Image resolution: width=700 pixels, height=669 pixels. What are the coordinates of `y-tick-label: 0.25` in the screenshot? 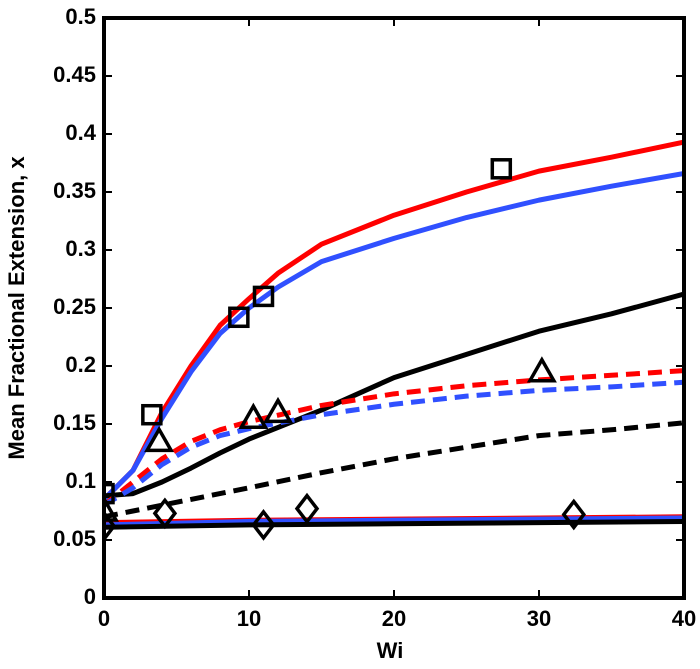 It's located at (74, 306).